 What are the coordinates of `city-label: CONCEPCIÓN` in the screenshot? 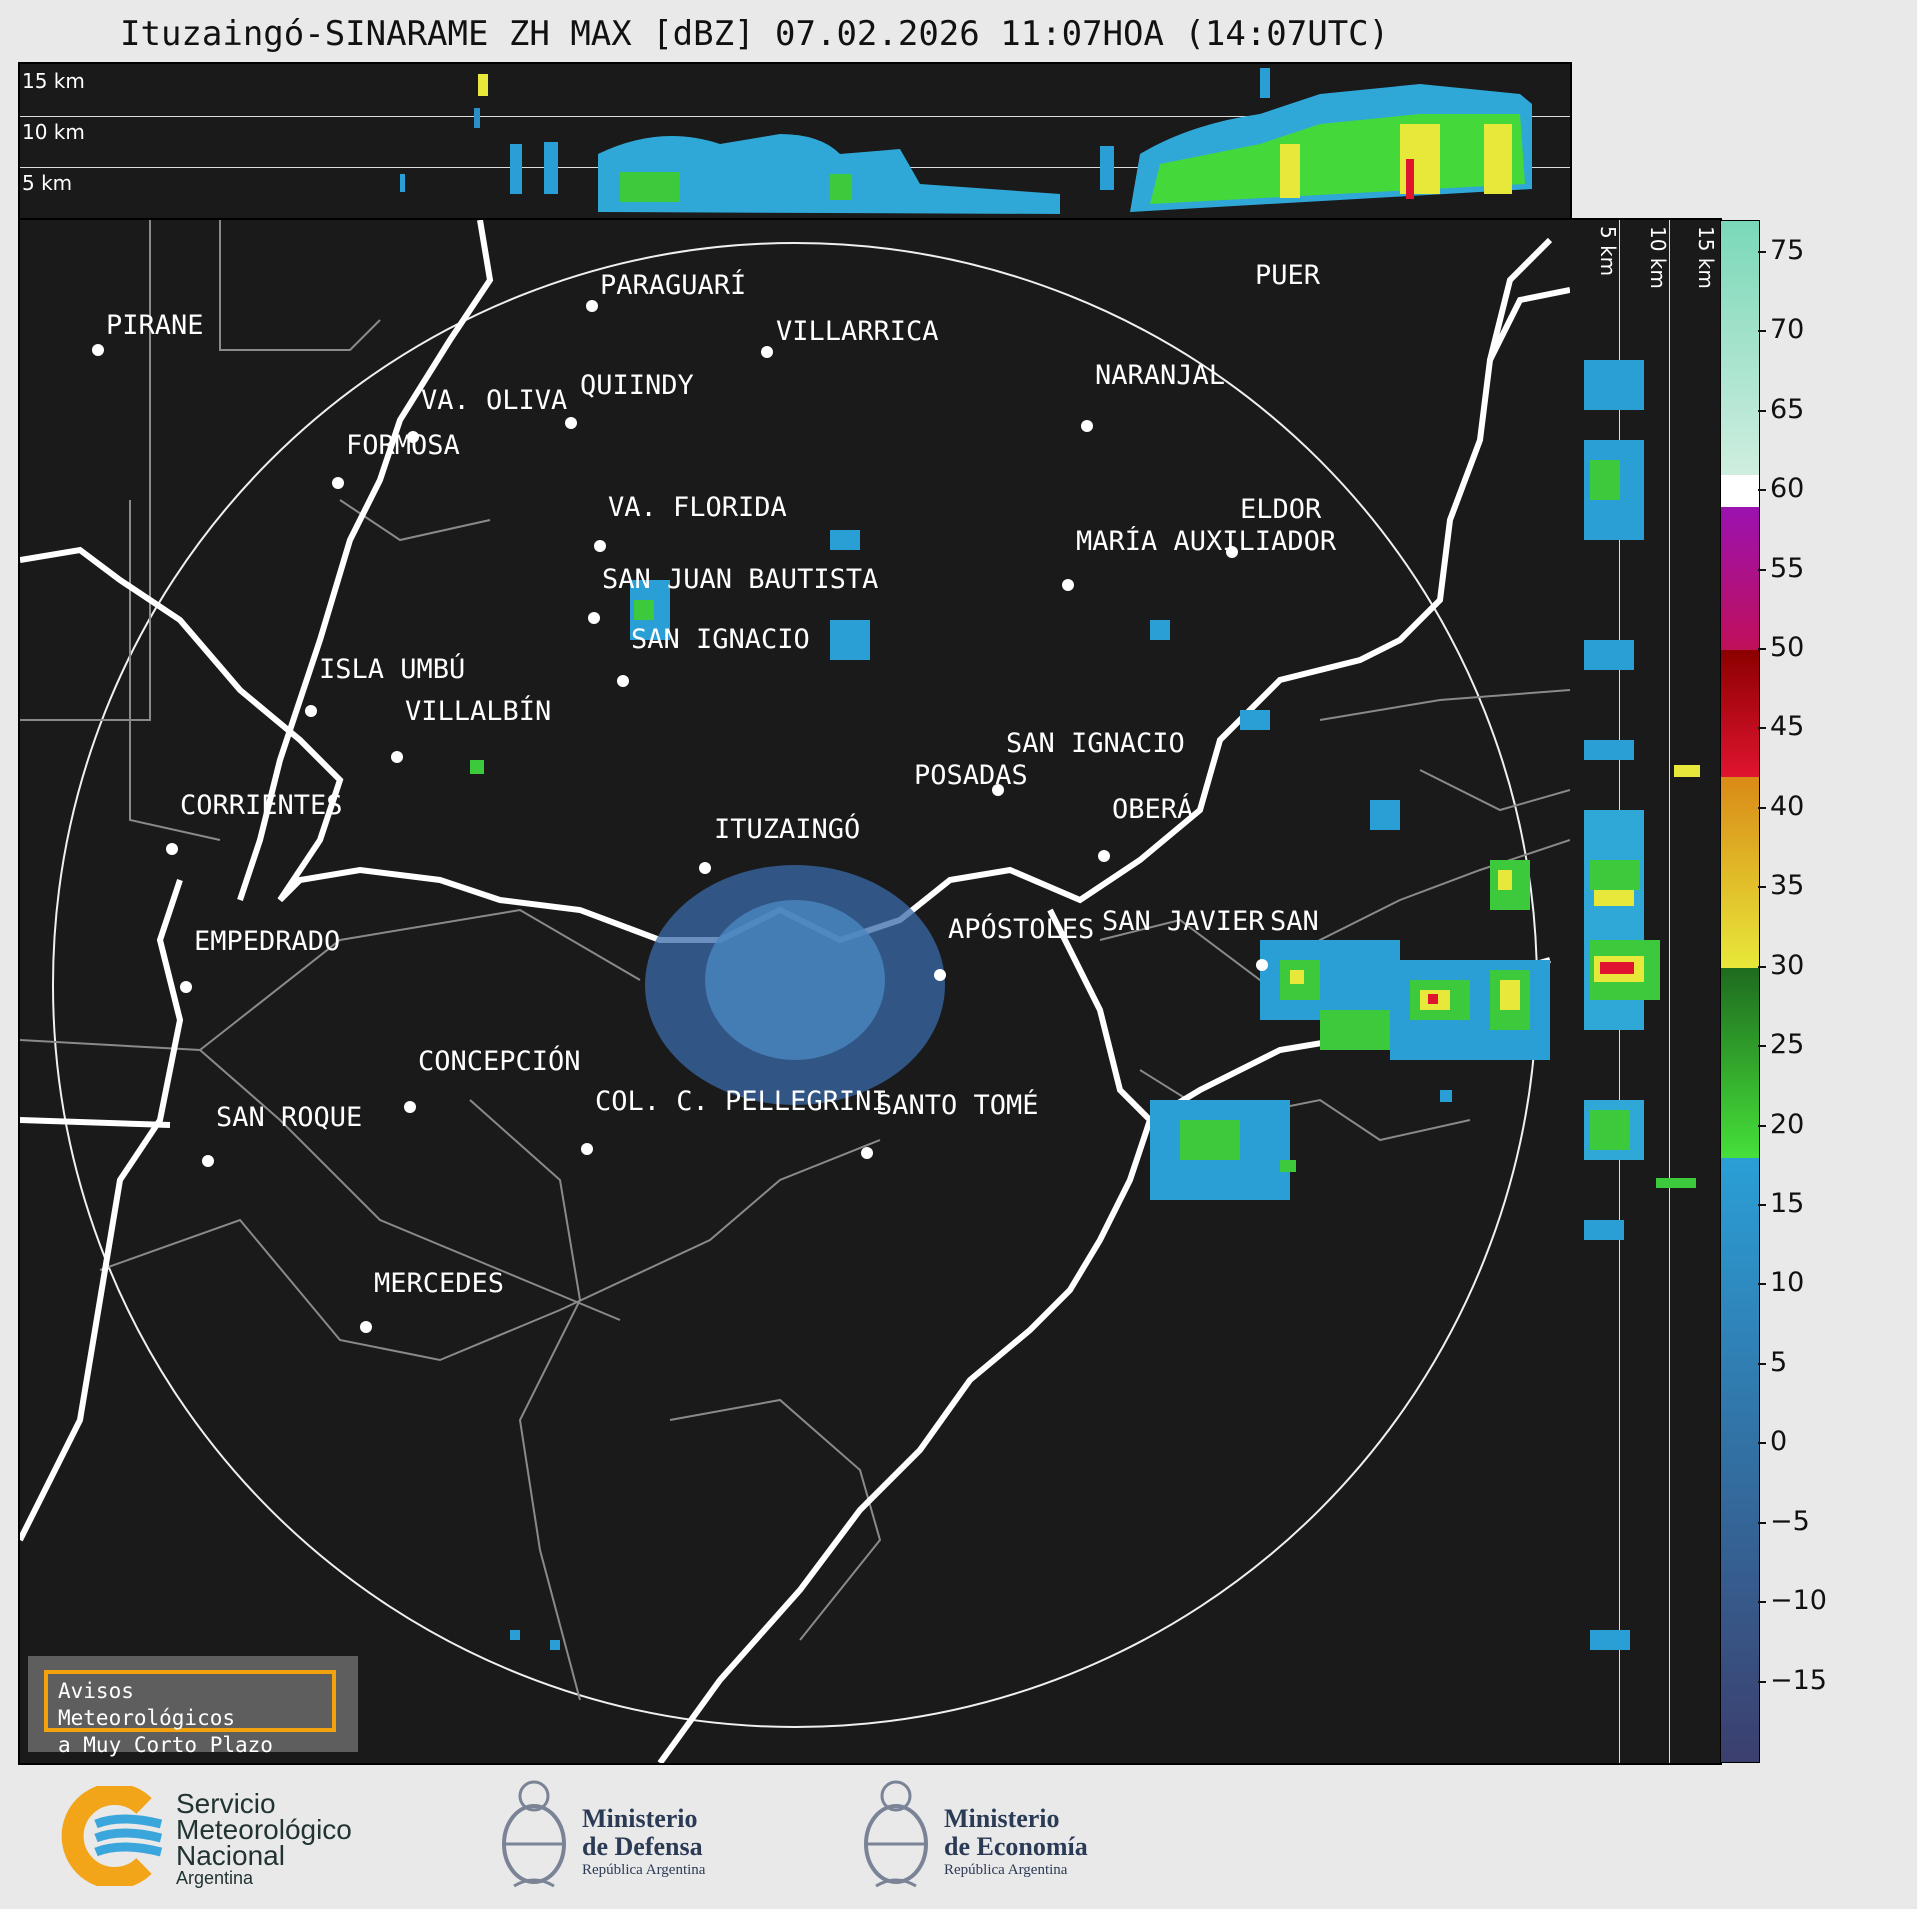 It's located at (499, 1061).